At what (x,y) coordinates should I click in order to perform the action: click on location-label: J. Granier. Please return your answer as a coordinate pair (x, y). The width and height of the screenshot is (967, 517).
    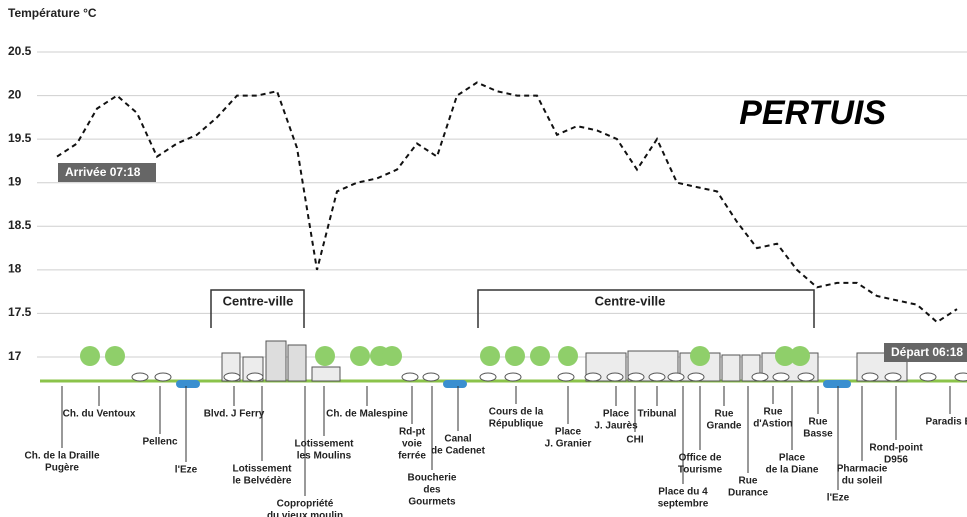
    Looking at the image, I should click on (568, 443).